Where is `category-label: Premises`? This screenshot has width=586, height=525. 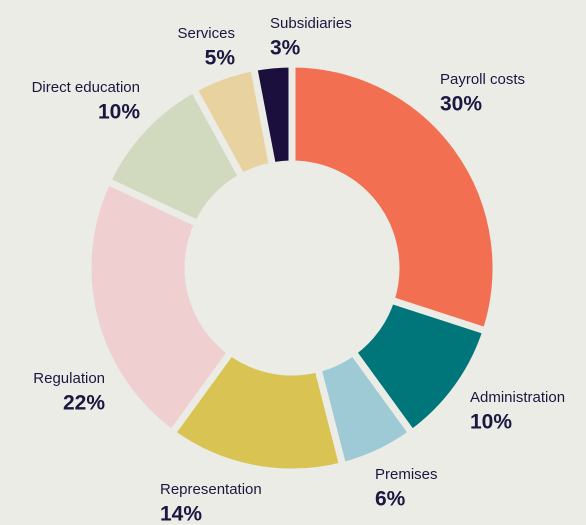
category-label: Premises is located at coordinates (406, 474).